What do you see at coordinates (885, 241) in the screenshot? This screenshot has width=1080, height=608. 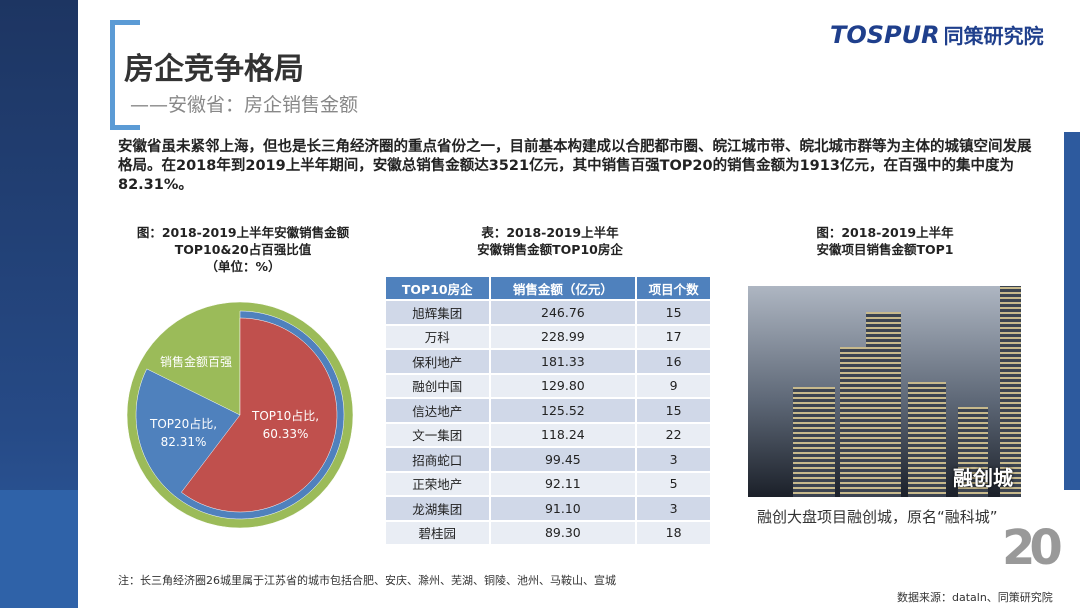 I see `photo-caption-title: 图：2018-2019上半年 安徽项目销售金额TOP1` at bounding box center [885, 241].